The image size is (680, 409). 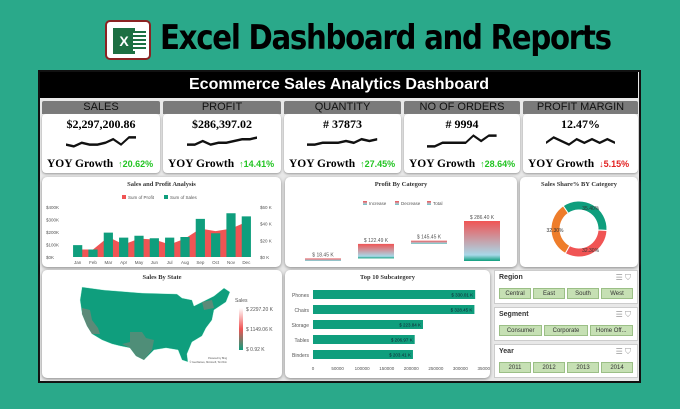 I want to click on x-tick: Oct, so click(x=216, y=262).